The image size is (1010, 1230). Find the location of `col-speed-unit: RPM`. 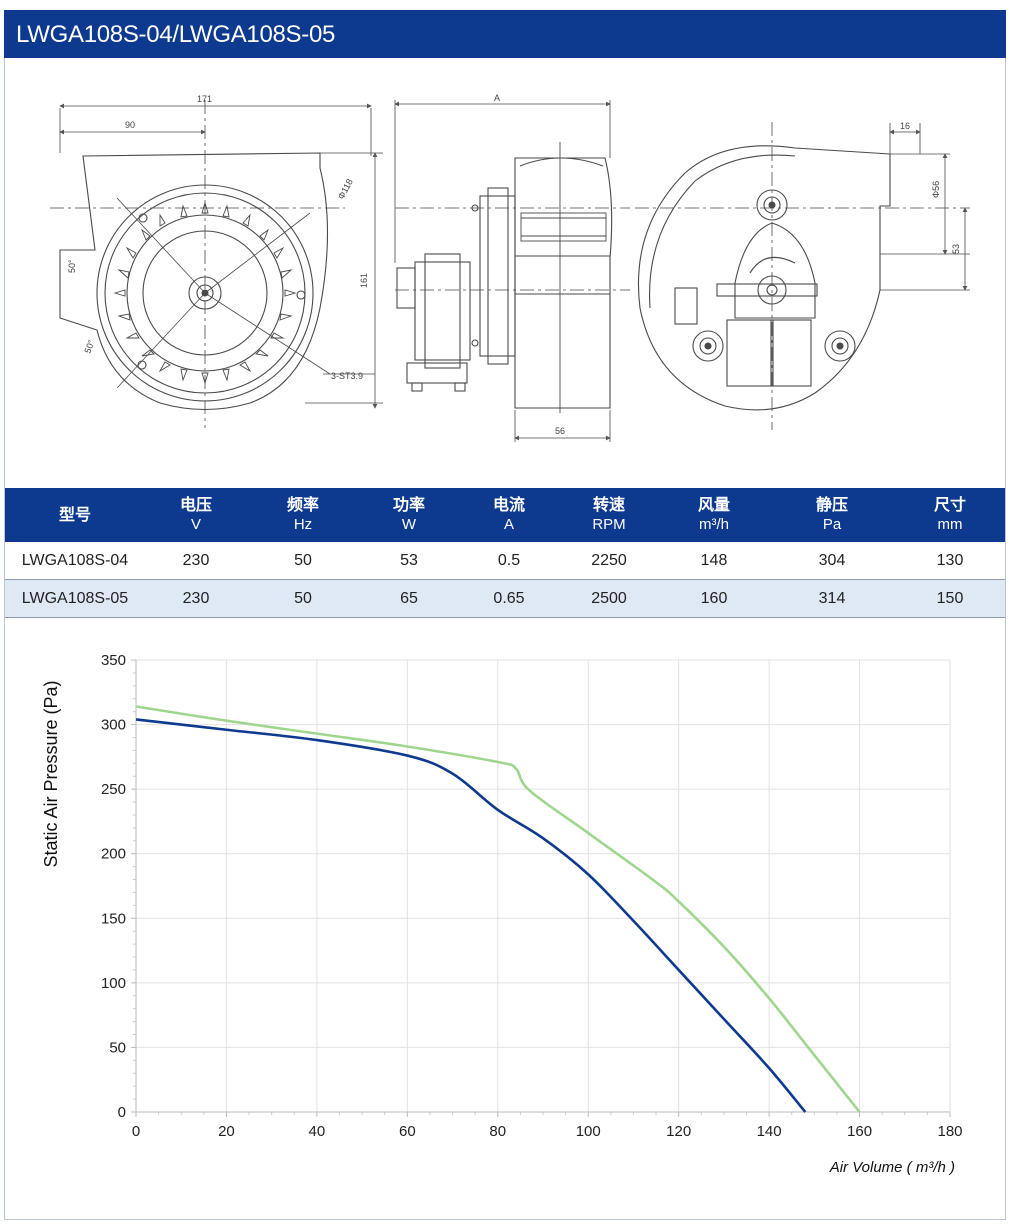

col-speed-unit: RPM is located at coordinates (609, 524).